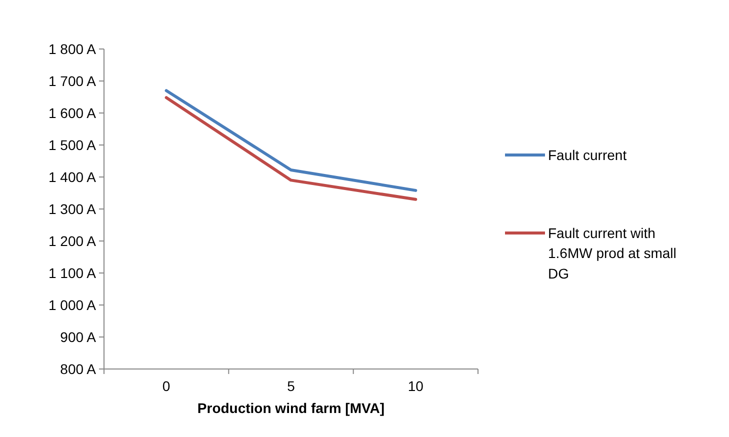 Image resolution: width=729 pixels, height=437 pixels. What do you see at coordinates (166, 386) in the screenshot?
I see `x-tick-label: 0` at bounding box center [166, 386].